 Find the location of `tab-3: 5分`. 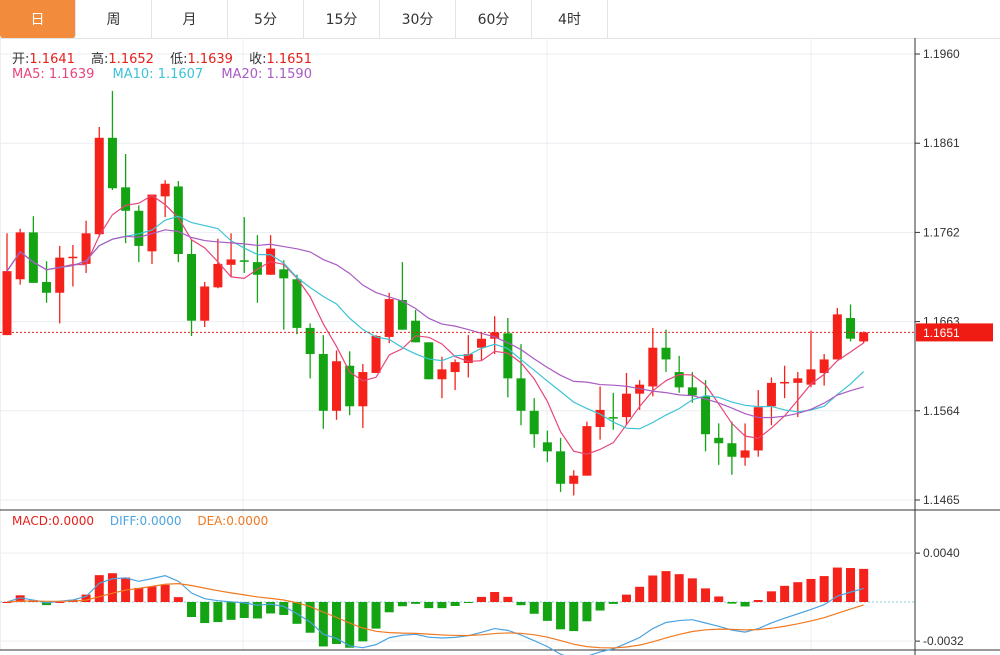

tab-3: 5分 is located at coordinates (266, 19).